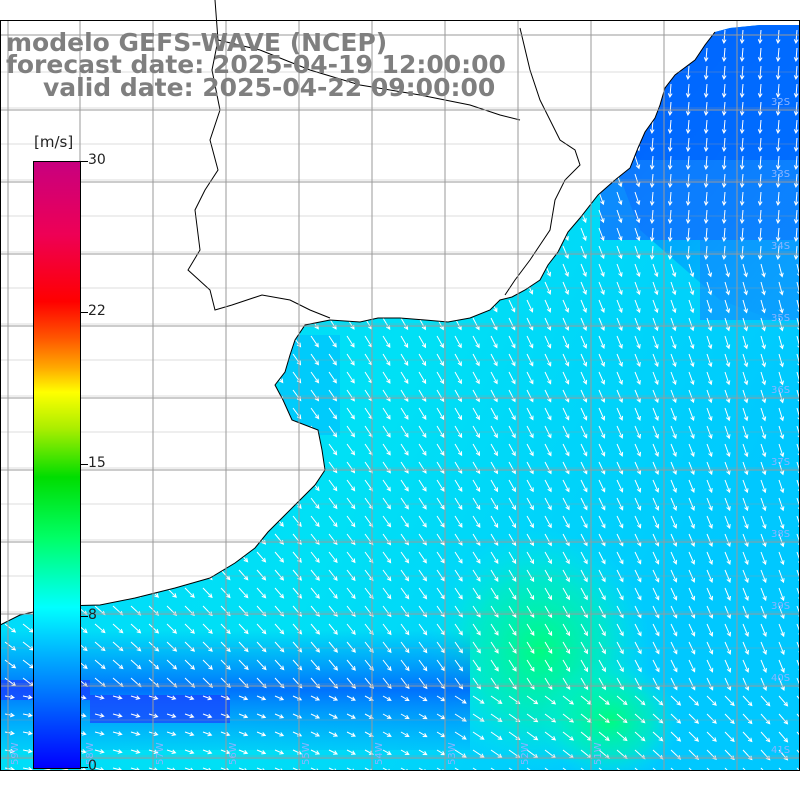  I want to click on lon-label: 58W, so click(90, 753).